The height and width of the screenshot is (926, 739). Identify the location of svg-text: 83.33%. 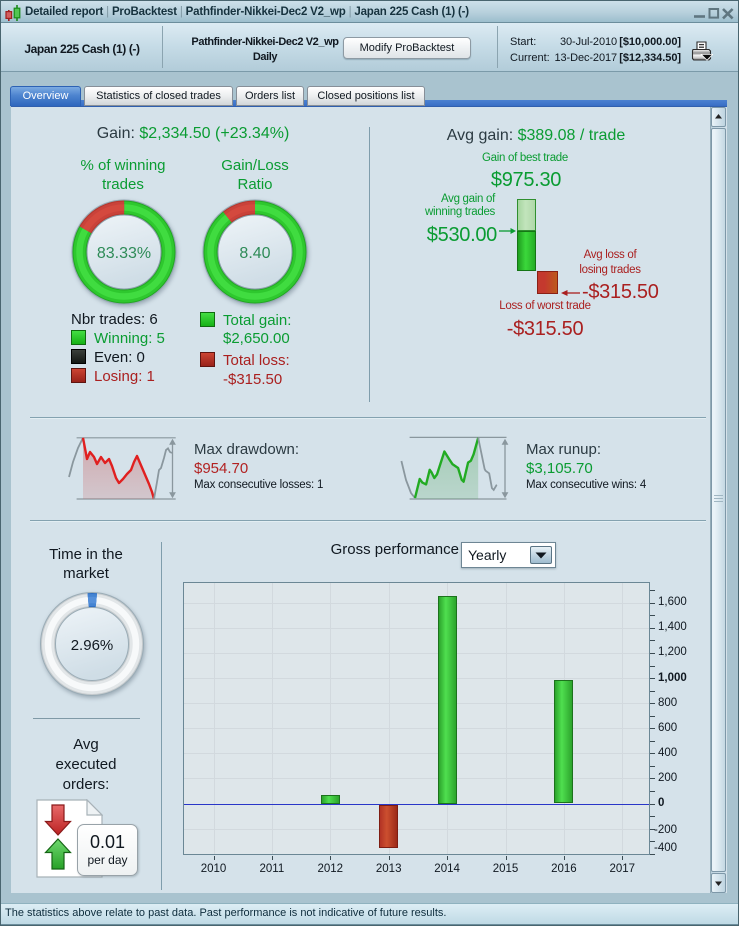
(124, 253).